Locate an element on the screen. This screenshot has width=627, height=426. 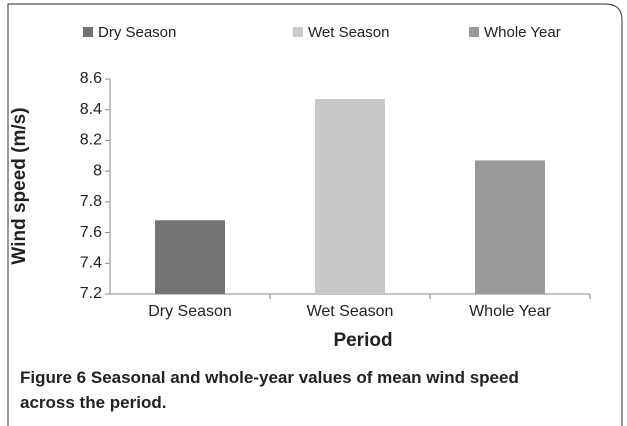
x-tick-label: Wet Season is located at coordinates (350, 311).